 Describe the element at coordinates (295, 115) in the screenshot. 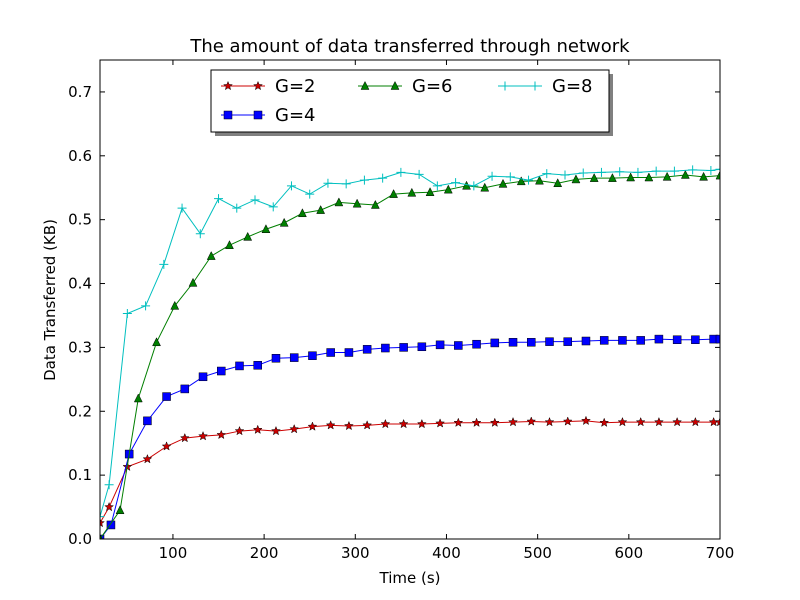

I see `legend-label: G=4` at that location.